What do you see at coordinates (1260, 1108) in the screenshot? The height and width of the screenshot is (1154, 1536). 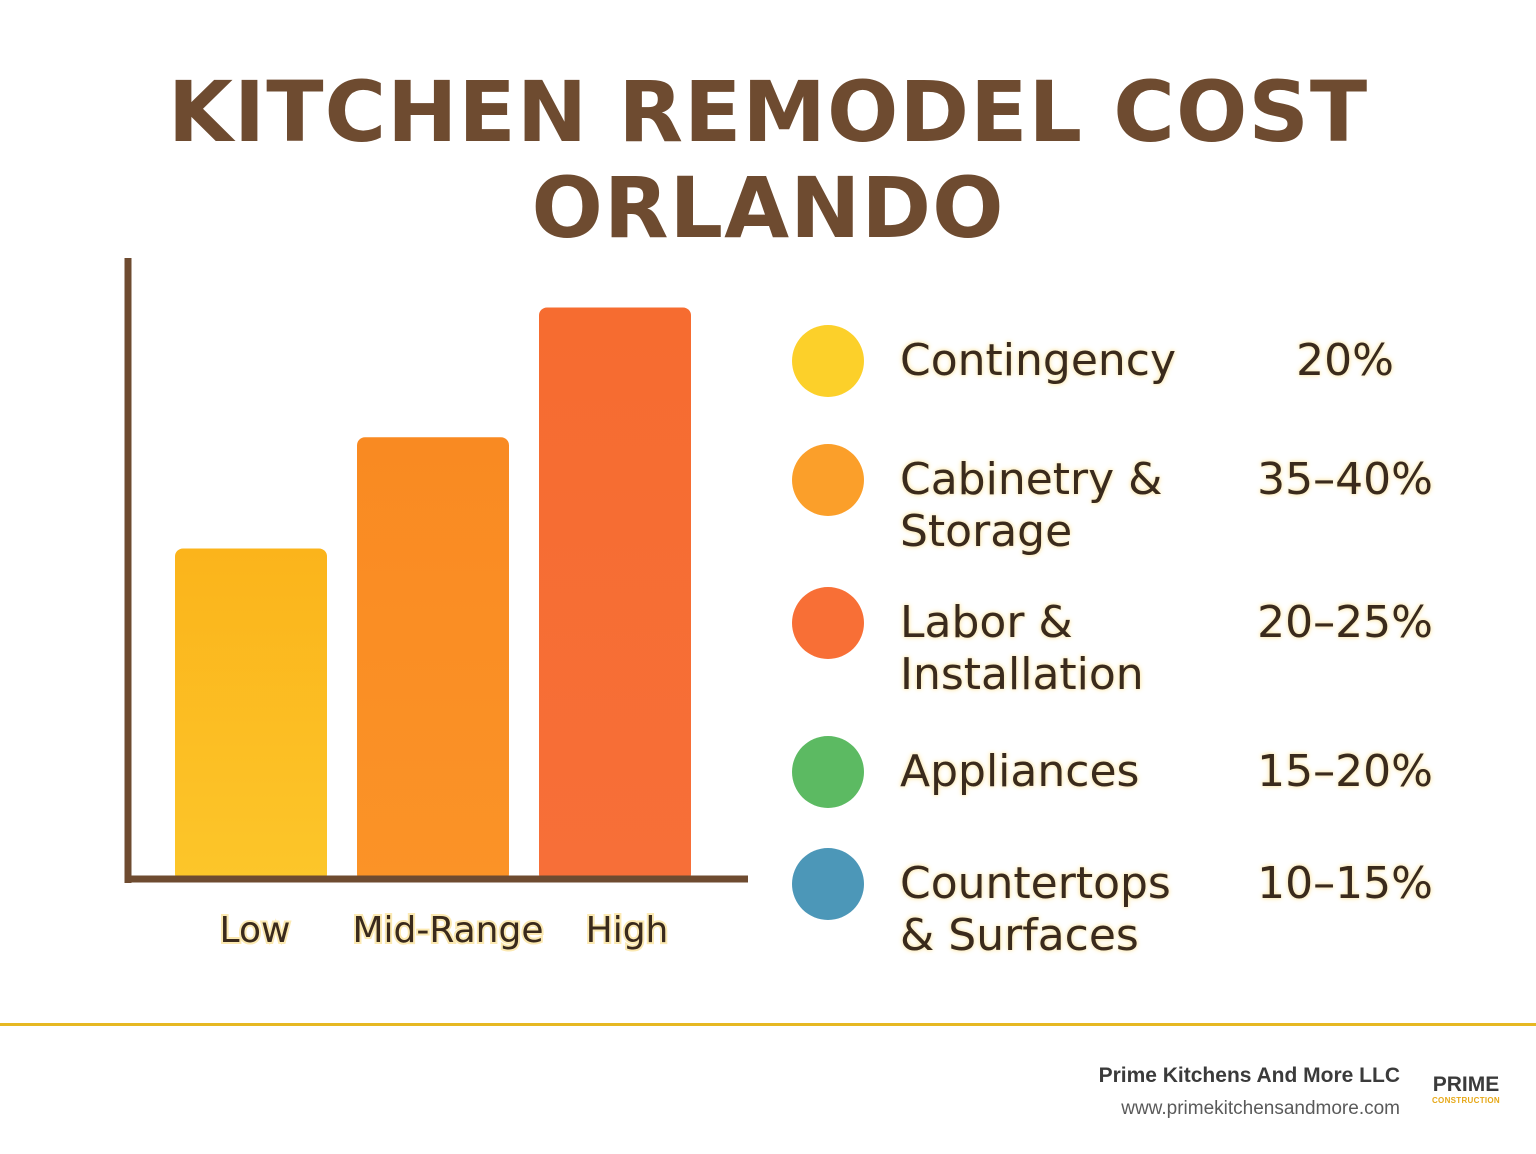 I see `company-url: www.primekitchensandmore.com` at bounding box center [1260, 1108].